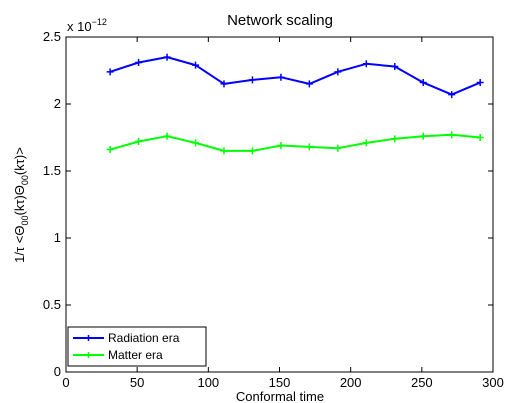 The height and width of the screenshot is (403, 509). What do you see at coordinates (52, 36) in the screenshot?
I see `y-tick-label: 2.5` at bounding box center [52, 36].